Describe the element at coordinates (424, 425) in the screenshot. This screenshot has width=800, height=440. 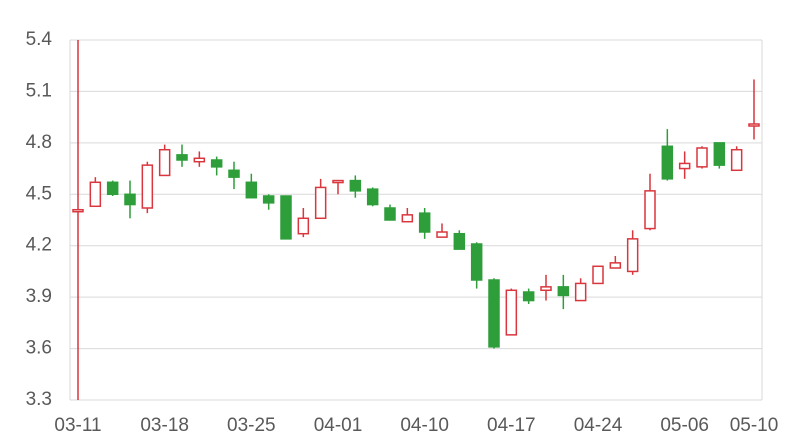
I see `x-tick-label: 04-10` at that location.